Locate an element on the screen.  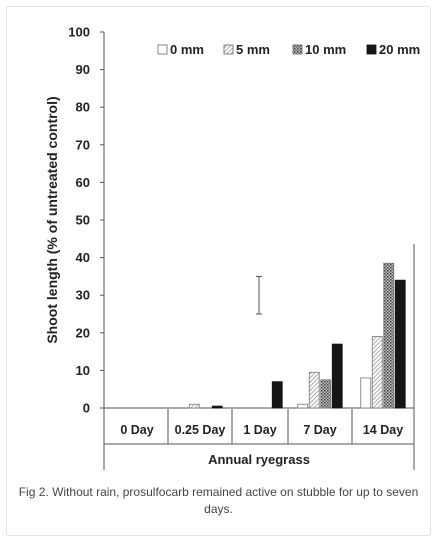
y-axis-title: Shoot length (% of untreated control) is located at coordinates (52, 219).